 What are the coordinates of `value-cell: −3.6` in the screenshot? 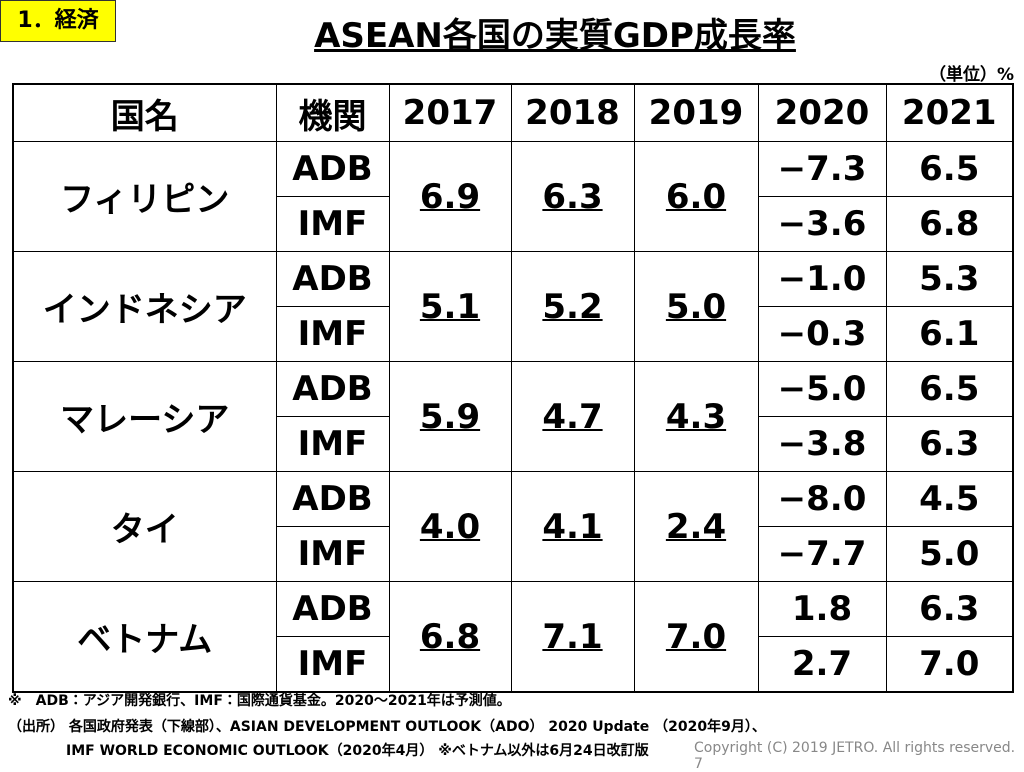 It's located at (822, 224).